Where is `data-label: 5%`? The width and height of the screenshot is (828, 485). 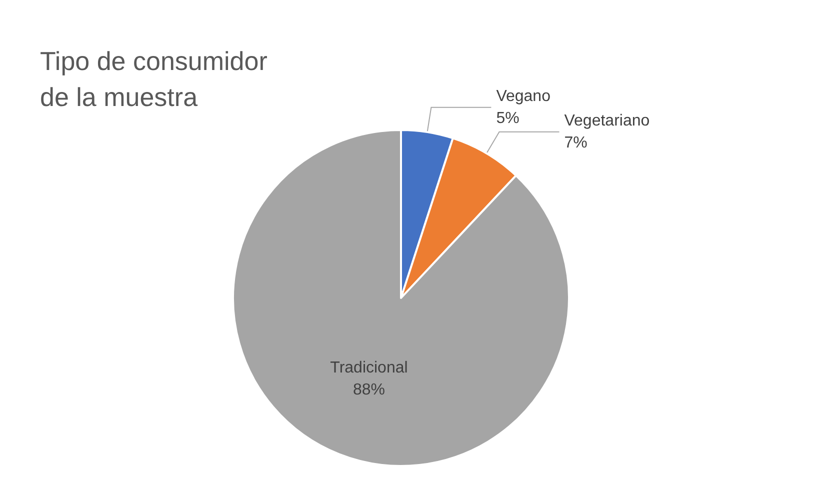 data-label: 5% is located at coordinates (508, 118).